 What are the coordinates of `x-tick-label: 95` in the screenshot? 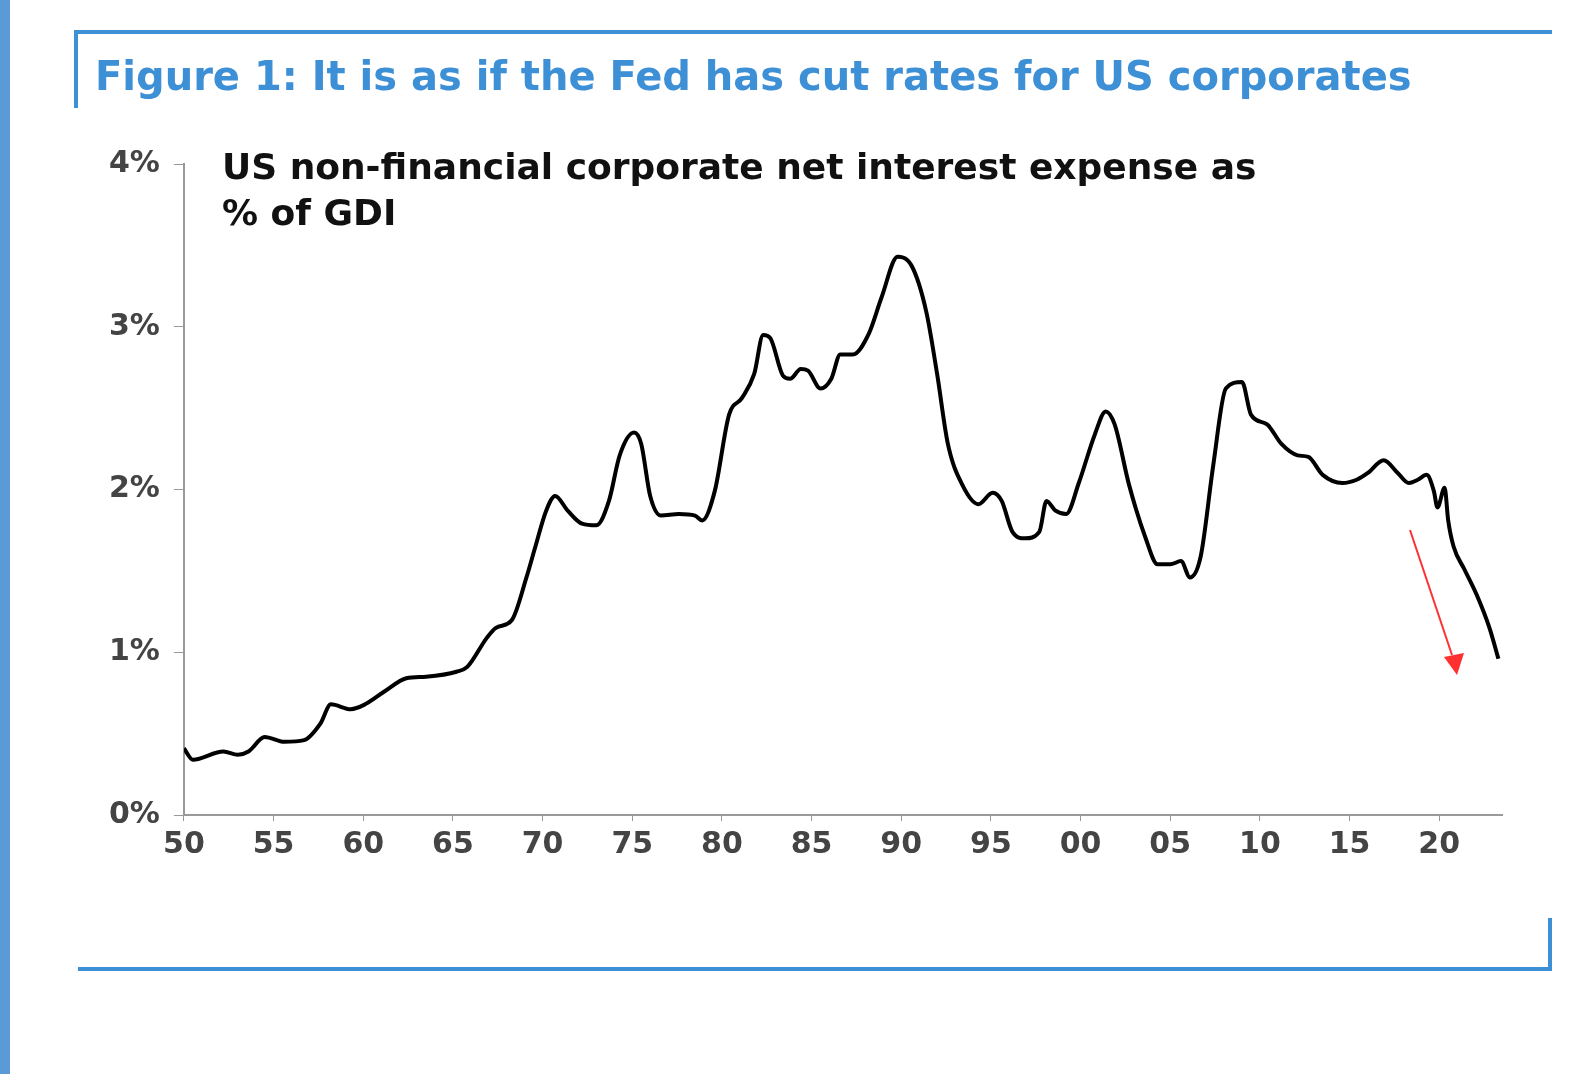 It's located at (991, 842).